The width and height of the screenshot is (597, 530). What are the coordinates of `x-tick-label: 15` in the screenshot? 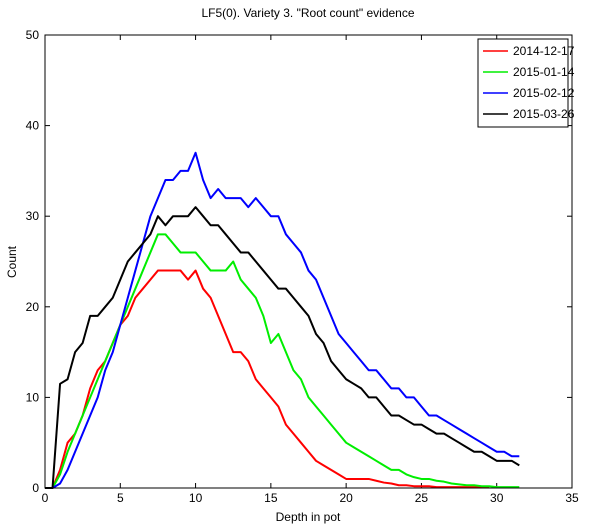 It's located at (271, 498).